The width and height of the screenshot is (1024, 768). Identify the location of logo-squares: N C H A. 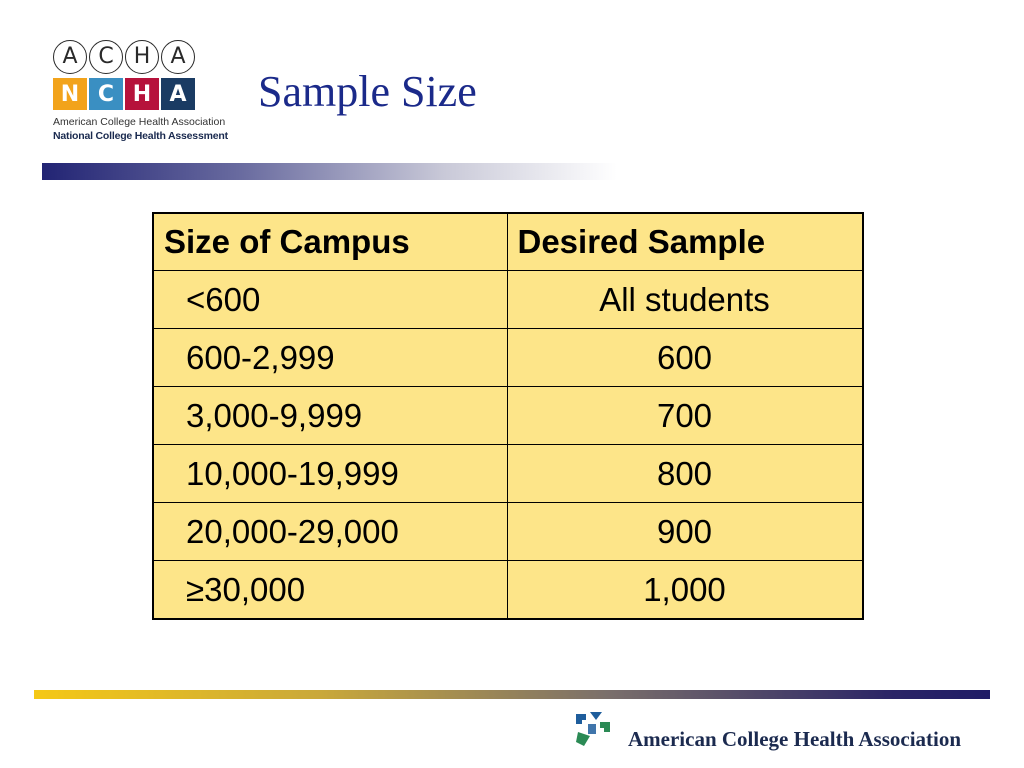
(124, 94).